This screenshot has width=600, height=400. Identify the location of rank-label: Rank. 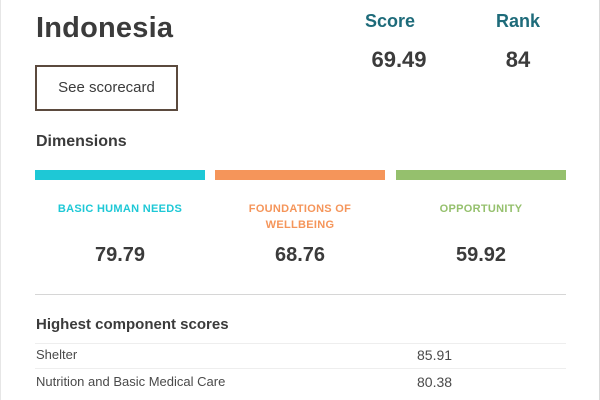
(517, 21).